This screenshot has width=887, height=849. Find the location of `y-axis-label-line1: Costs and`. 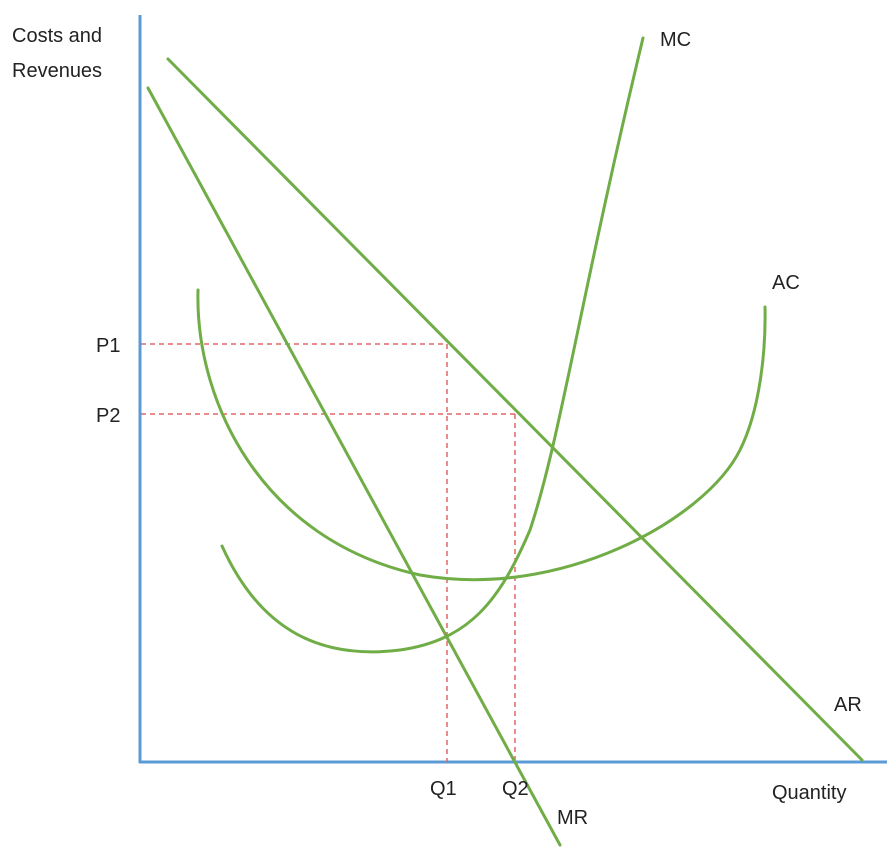

y-axis-label-line1: Costs and is located at coordinates (57, 36).